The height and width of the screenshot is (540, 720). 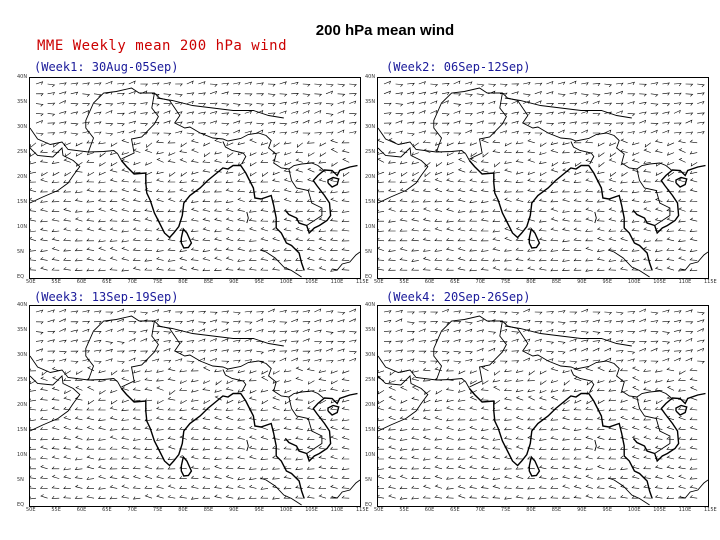 What do you see at coordinates (305, 425) in the screenshot?
I see `coastline-segment` at bounding box center [305, 425].